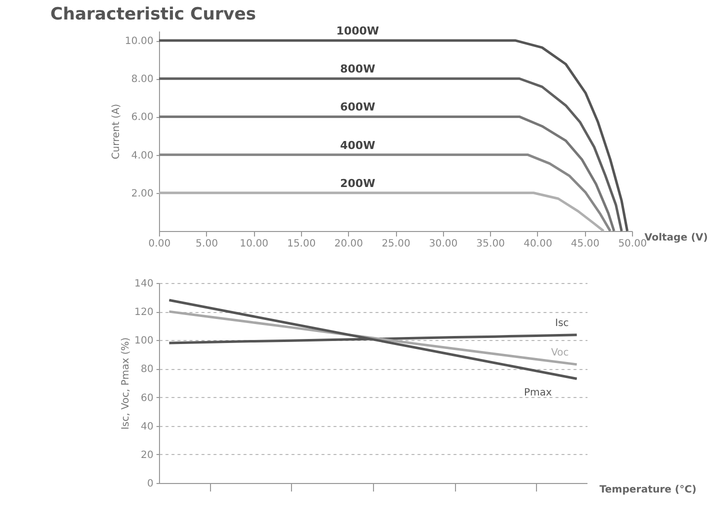 Image resolution: width=719 pixels, height=517 pixels. Describe the element at coordinates (648, 490) in the screenshot. I see `x-axis-title: Temperature (°C)` at that location.